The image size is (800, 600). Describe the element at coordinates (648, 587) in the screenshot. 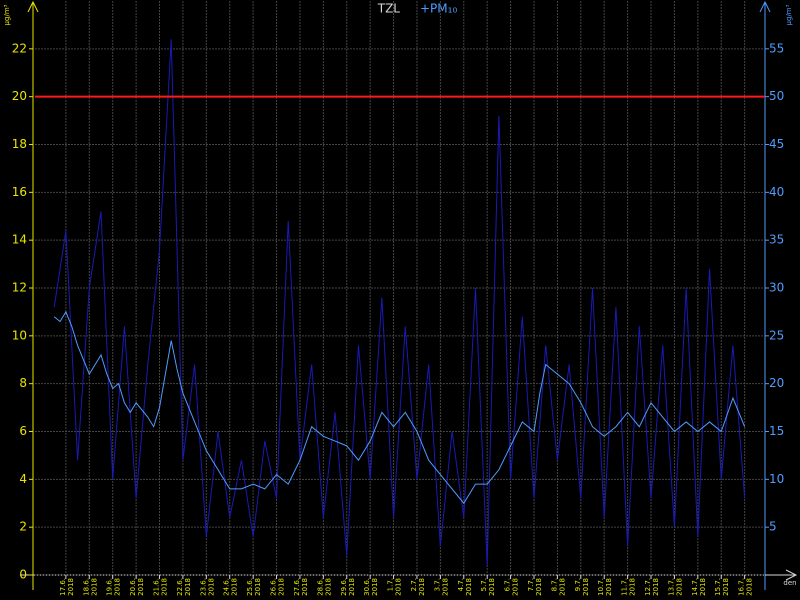

I see `x-tick-label: 12.7.` at that location.